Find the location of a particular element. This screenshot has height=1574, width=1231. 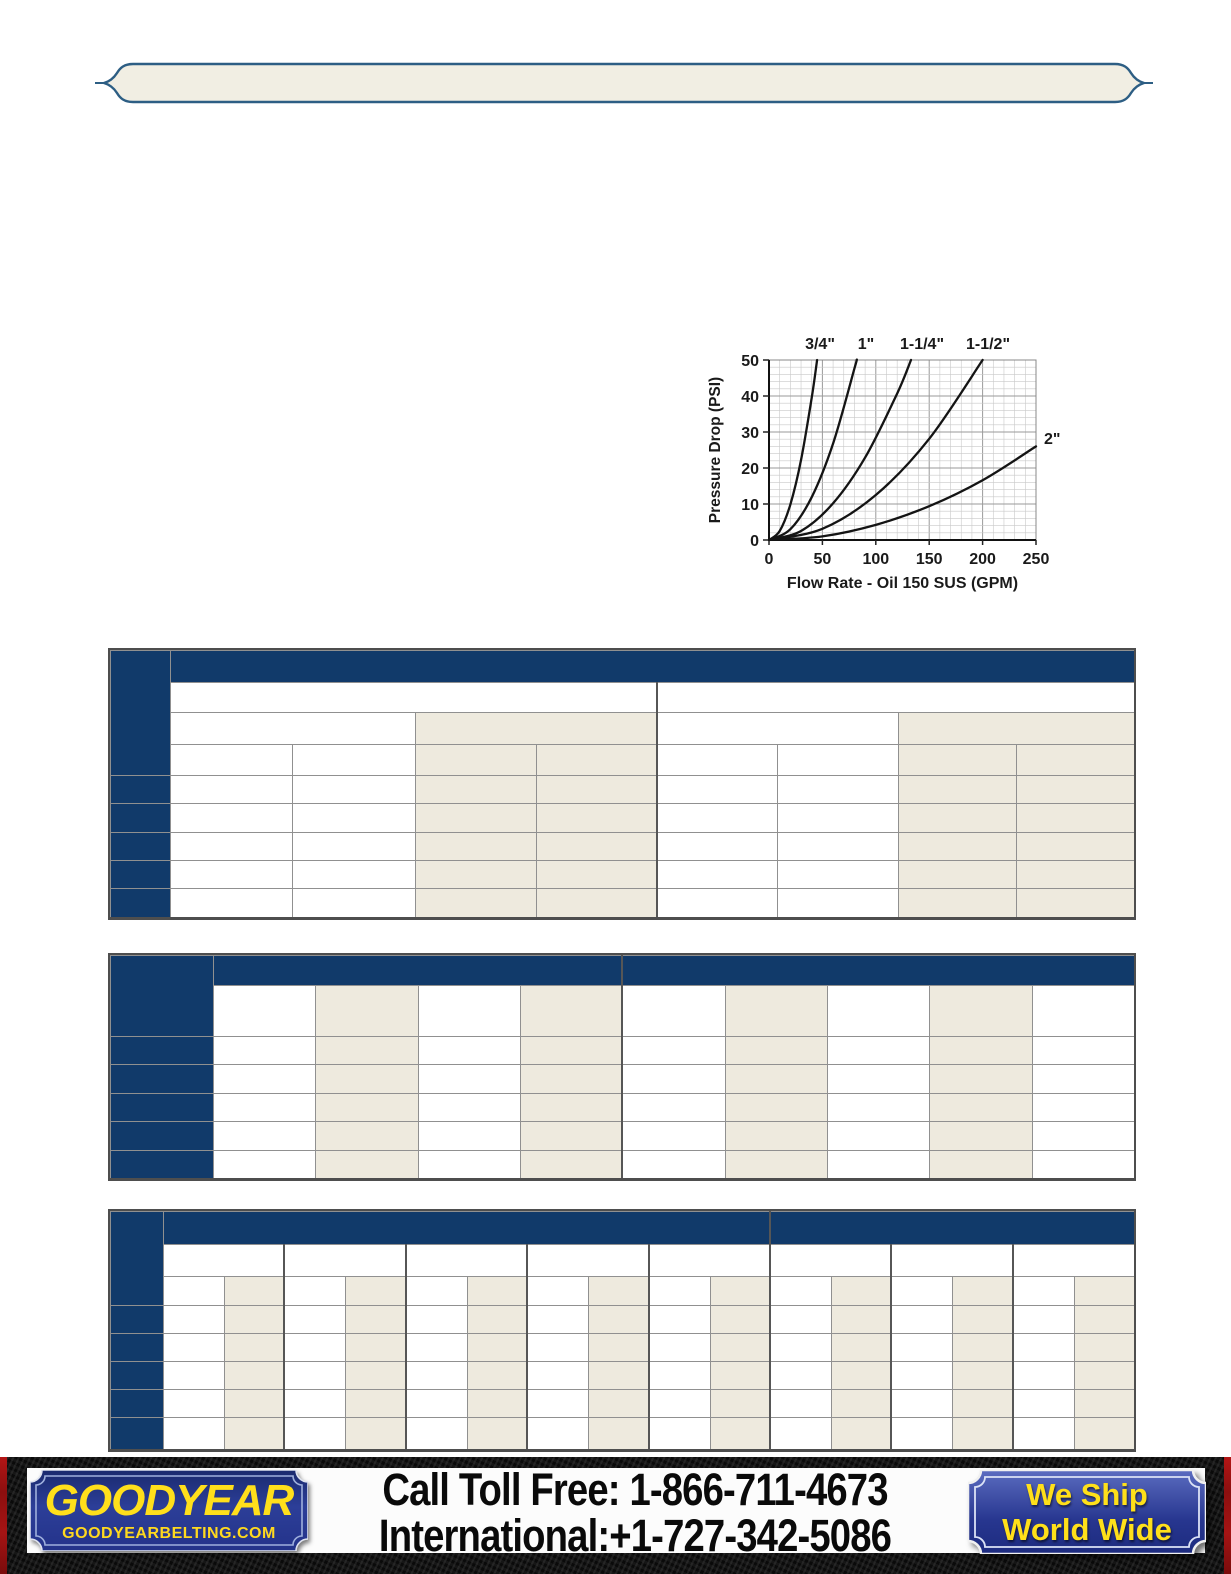

title-banner is located at coordinates (624, 83).